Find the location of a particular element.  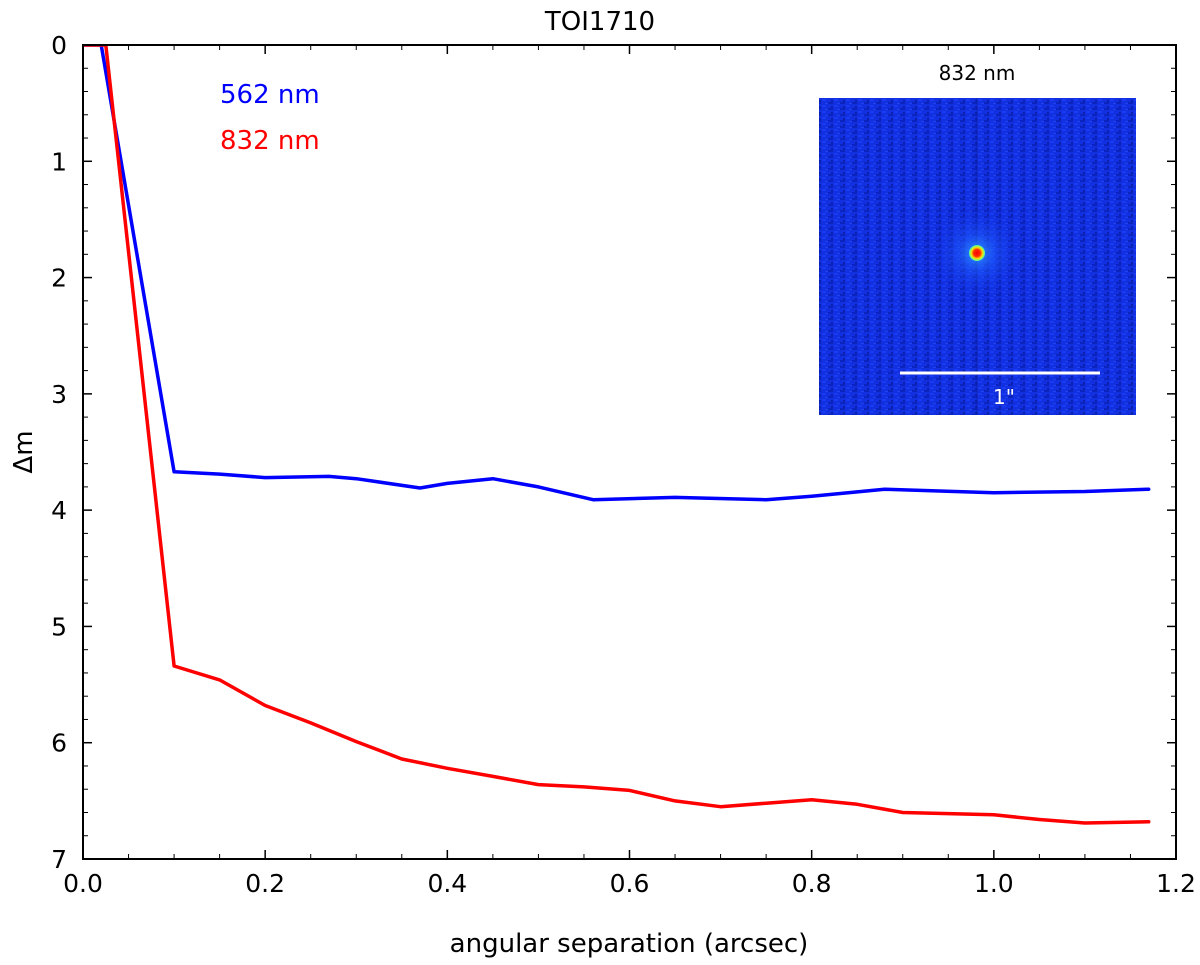

y-tick-label: 1 is located at coordinates (59, 161).